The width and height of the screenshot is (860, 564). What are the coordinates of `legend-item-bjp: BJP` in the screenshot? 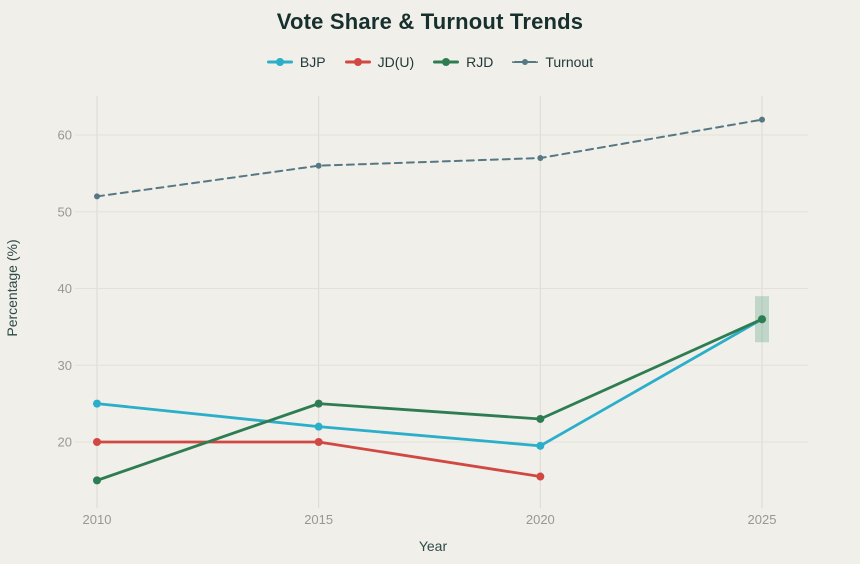 It's located at (296, 62).